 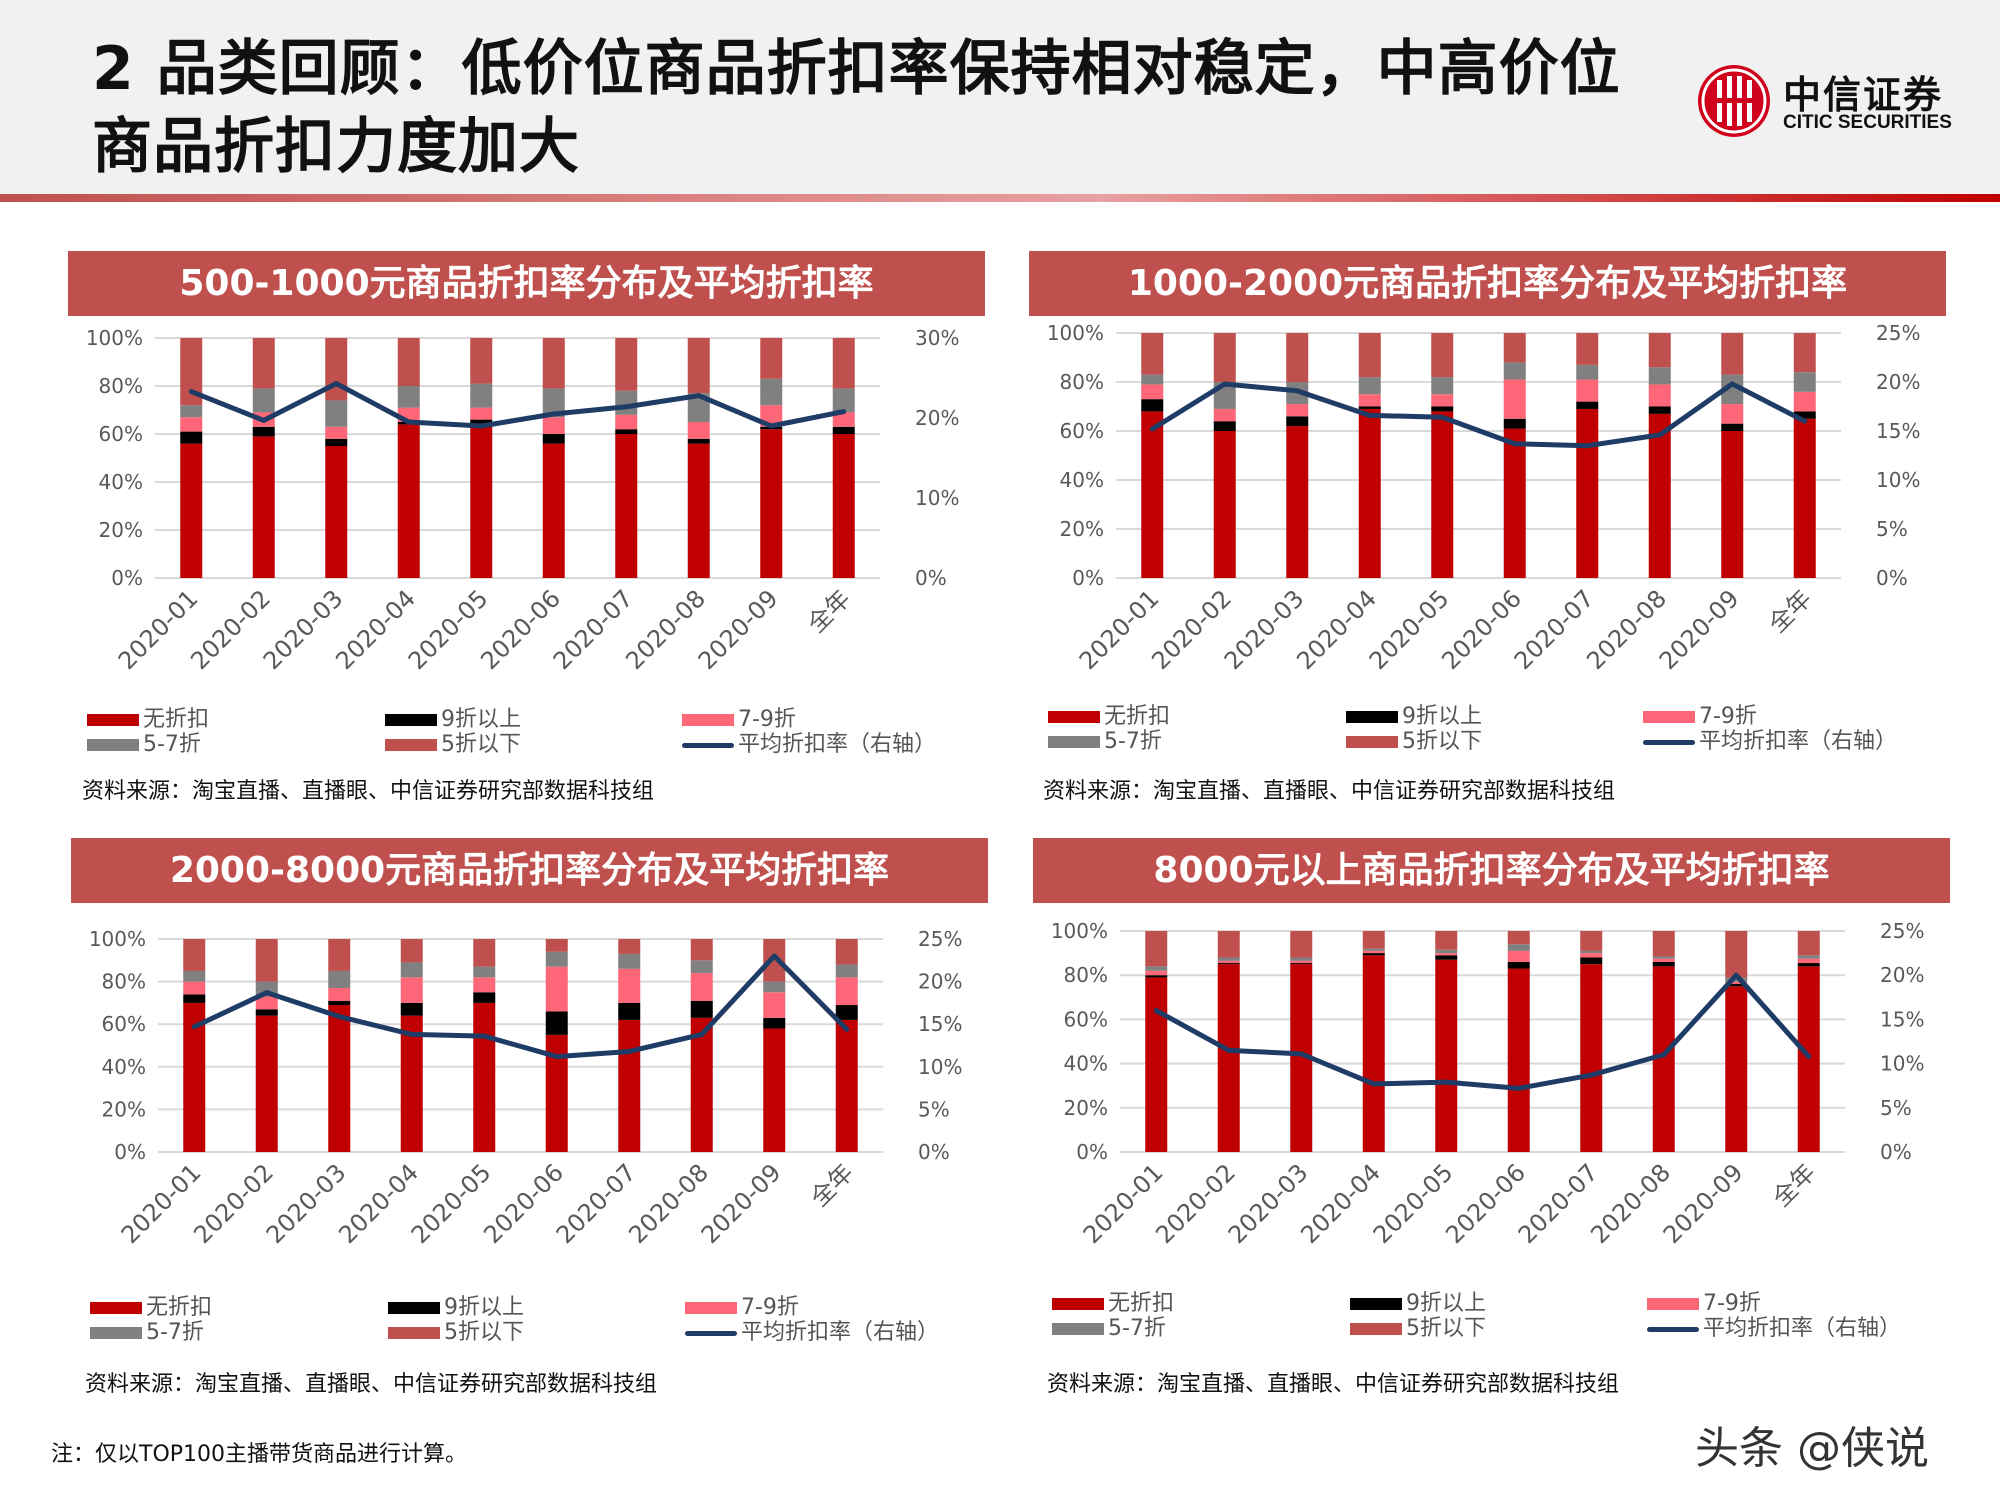 I want to click on legend-item: 9折以上, so click(x=456, y=1308).